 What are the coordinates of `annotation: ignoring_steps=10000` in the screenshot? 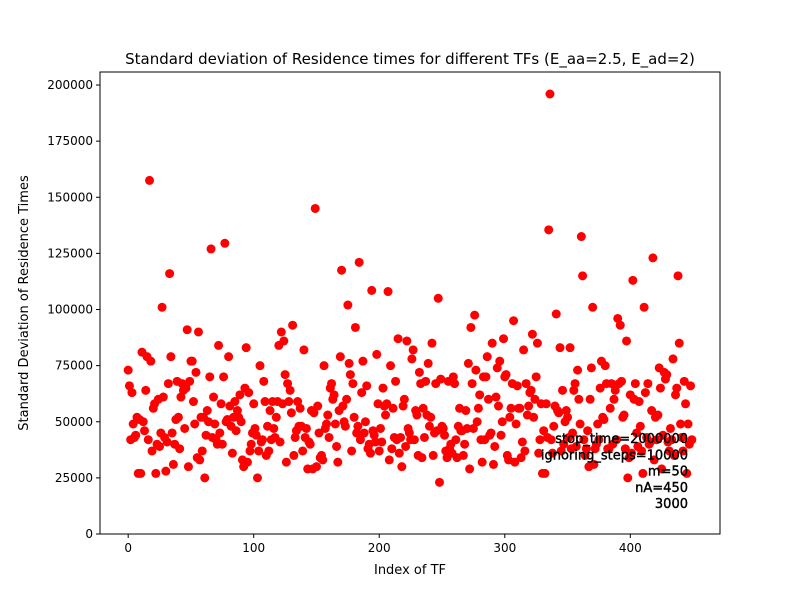 It's located at (614, 455).